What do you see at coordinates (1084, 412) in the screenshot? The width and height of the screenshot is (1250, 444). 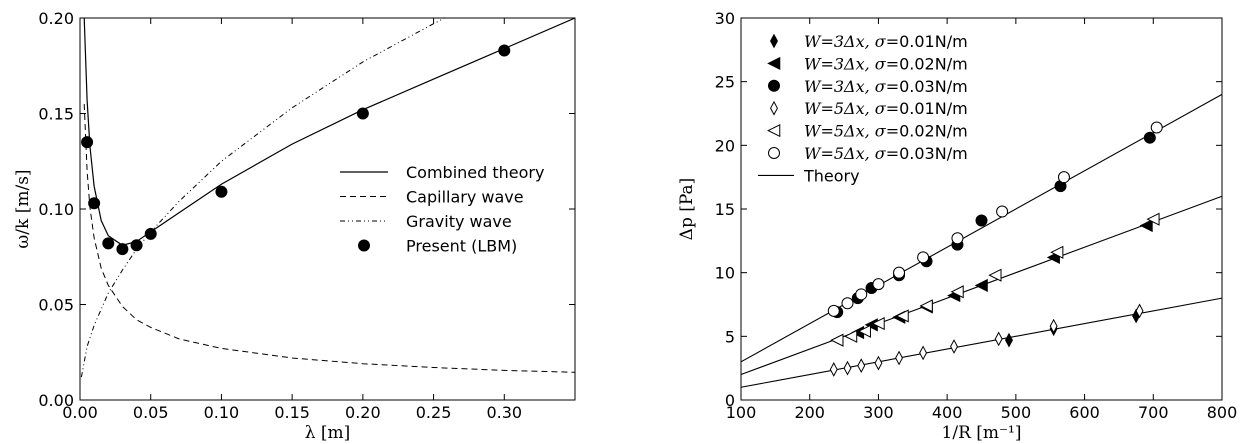 I see `x-tick-label: 600` at bounding box center [1084, 412].